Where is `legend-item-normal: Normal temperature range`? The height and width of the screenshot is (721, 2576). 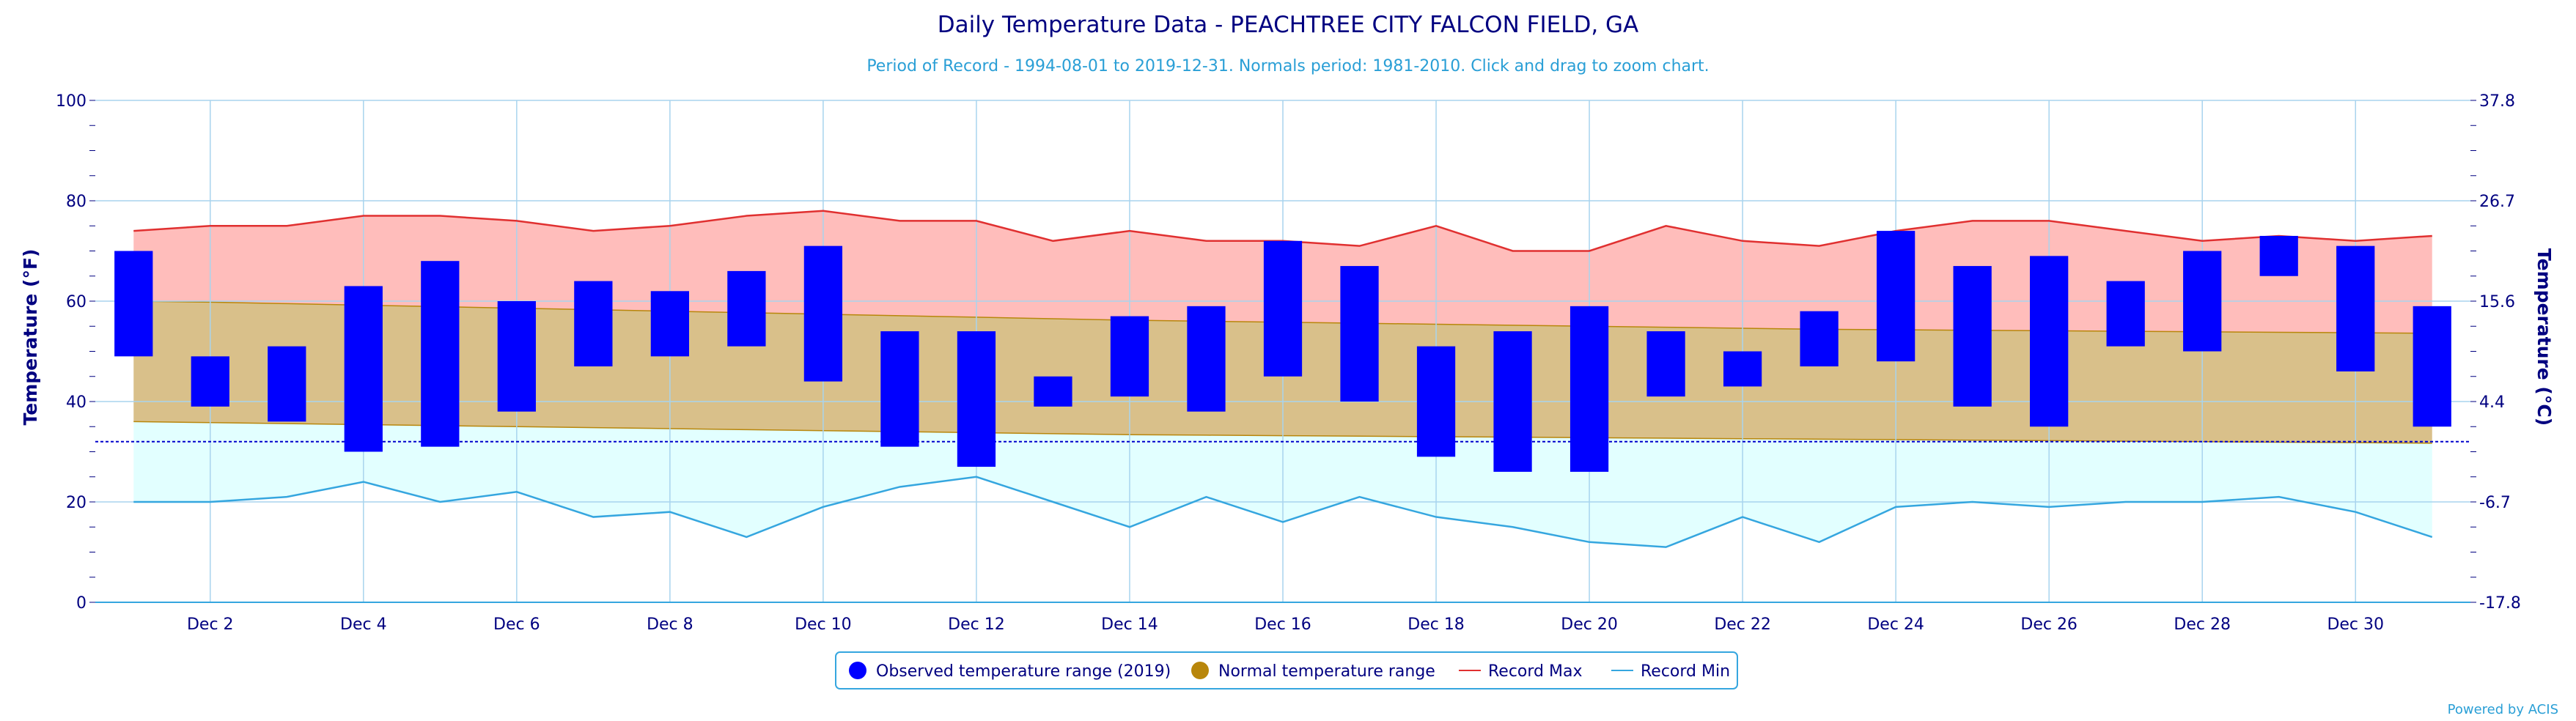
legend-item-normal: Normal temperature range is located at coordinates (1313, 671).